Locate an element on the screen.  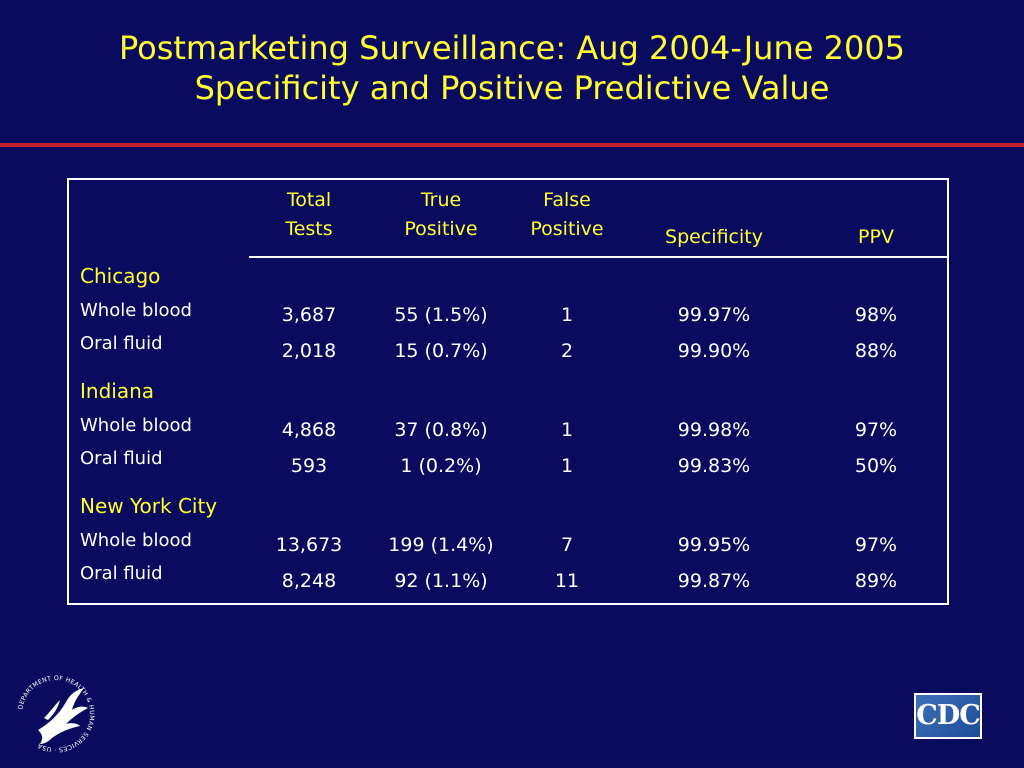
header-specificity: Specificity is located at coordinates (714, 237).